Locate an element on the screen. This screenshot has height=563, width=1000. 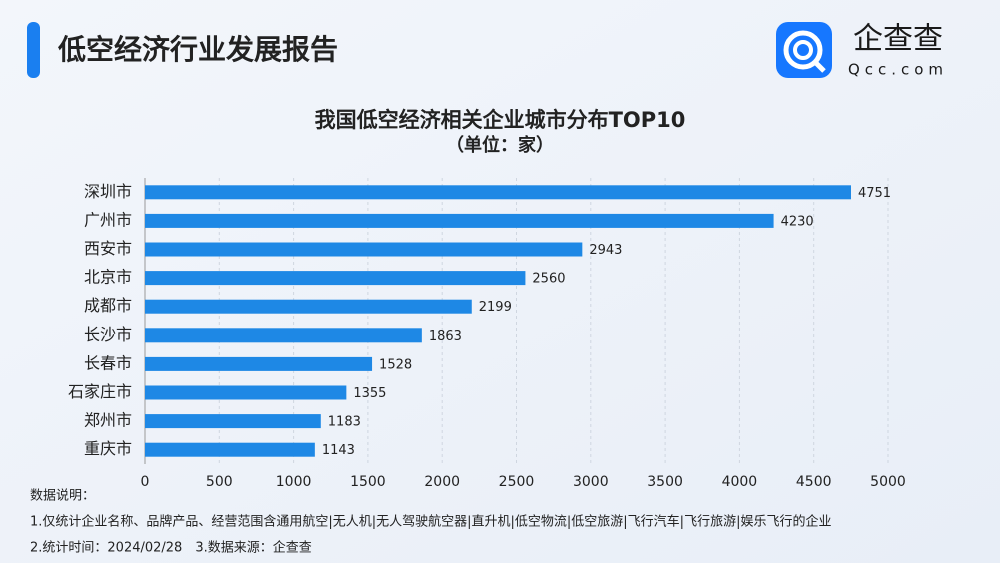
chart-subtitle: （单位：家） is located at coordinates (500, 145).